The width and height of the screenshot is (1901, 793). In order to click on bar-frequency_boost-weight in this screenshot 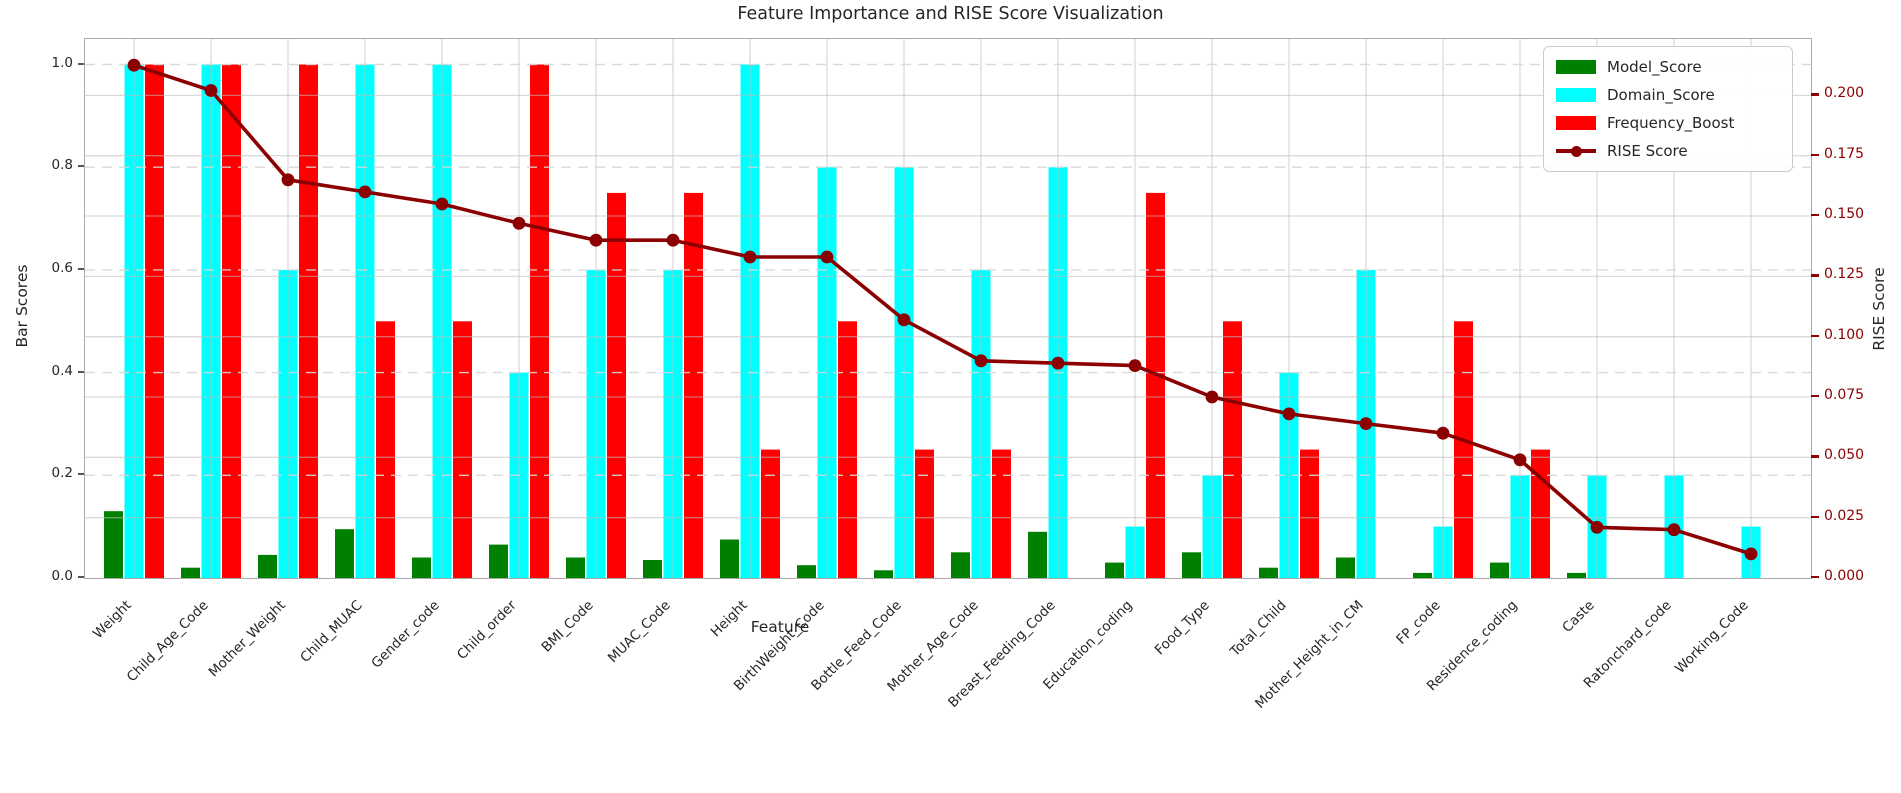, I will do `click(154, 321)`.